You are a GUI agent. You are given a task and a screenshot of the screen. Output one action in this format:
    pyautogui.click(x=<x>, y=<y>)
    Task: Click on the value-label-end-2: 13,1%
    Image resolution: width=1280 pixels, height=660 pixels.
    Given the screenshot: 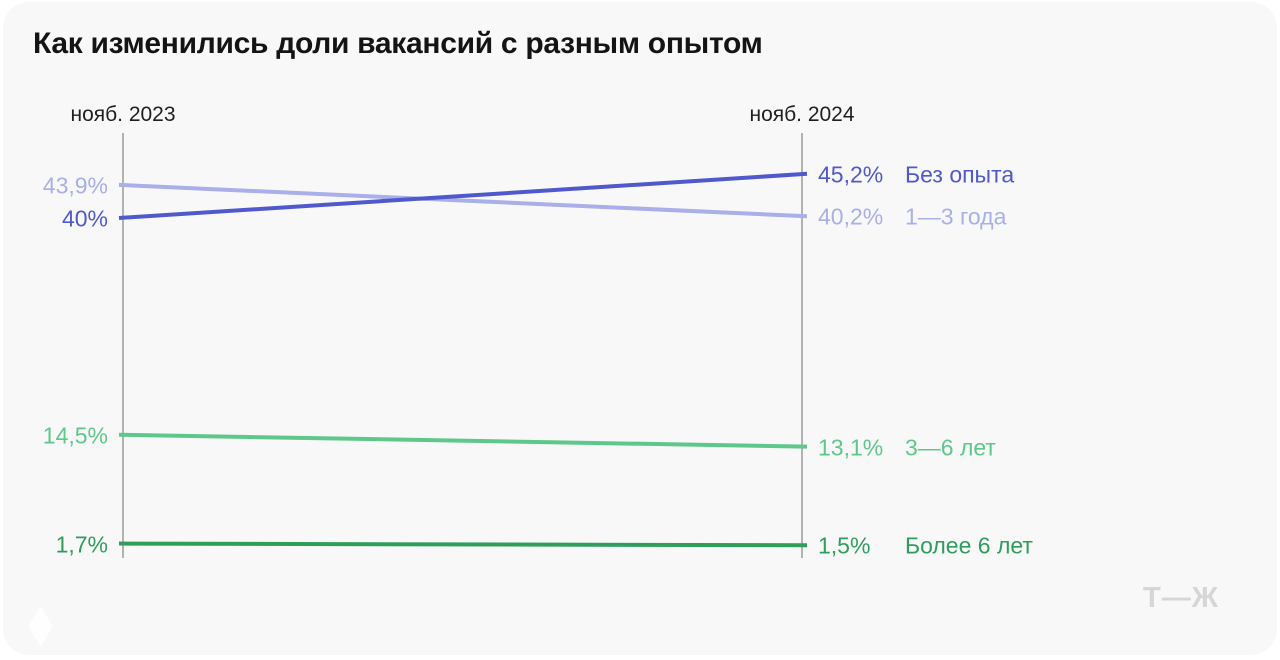 What is the action you would take?
    pyautogui.click(x=851, y=447)
    